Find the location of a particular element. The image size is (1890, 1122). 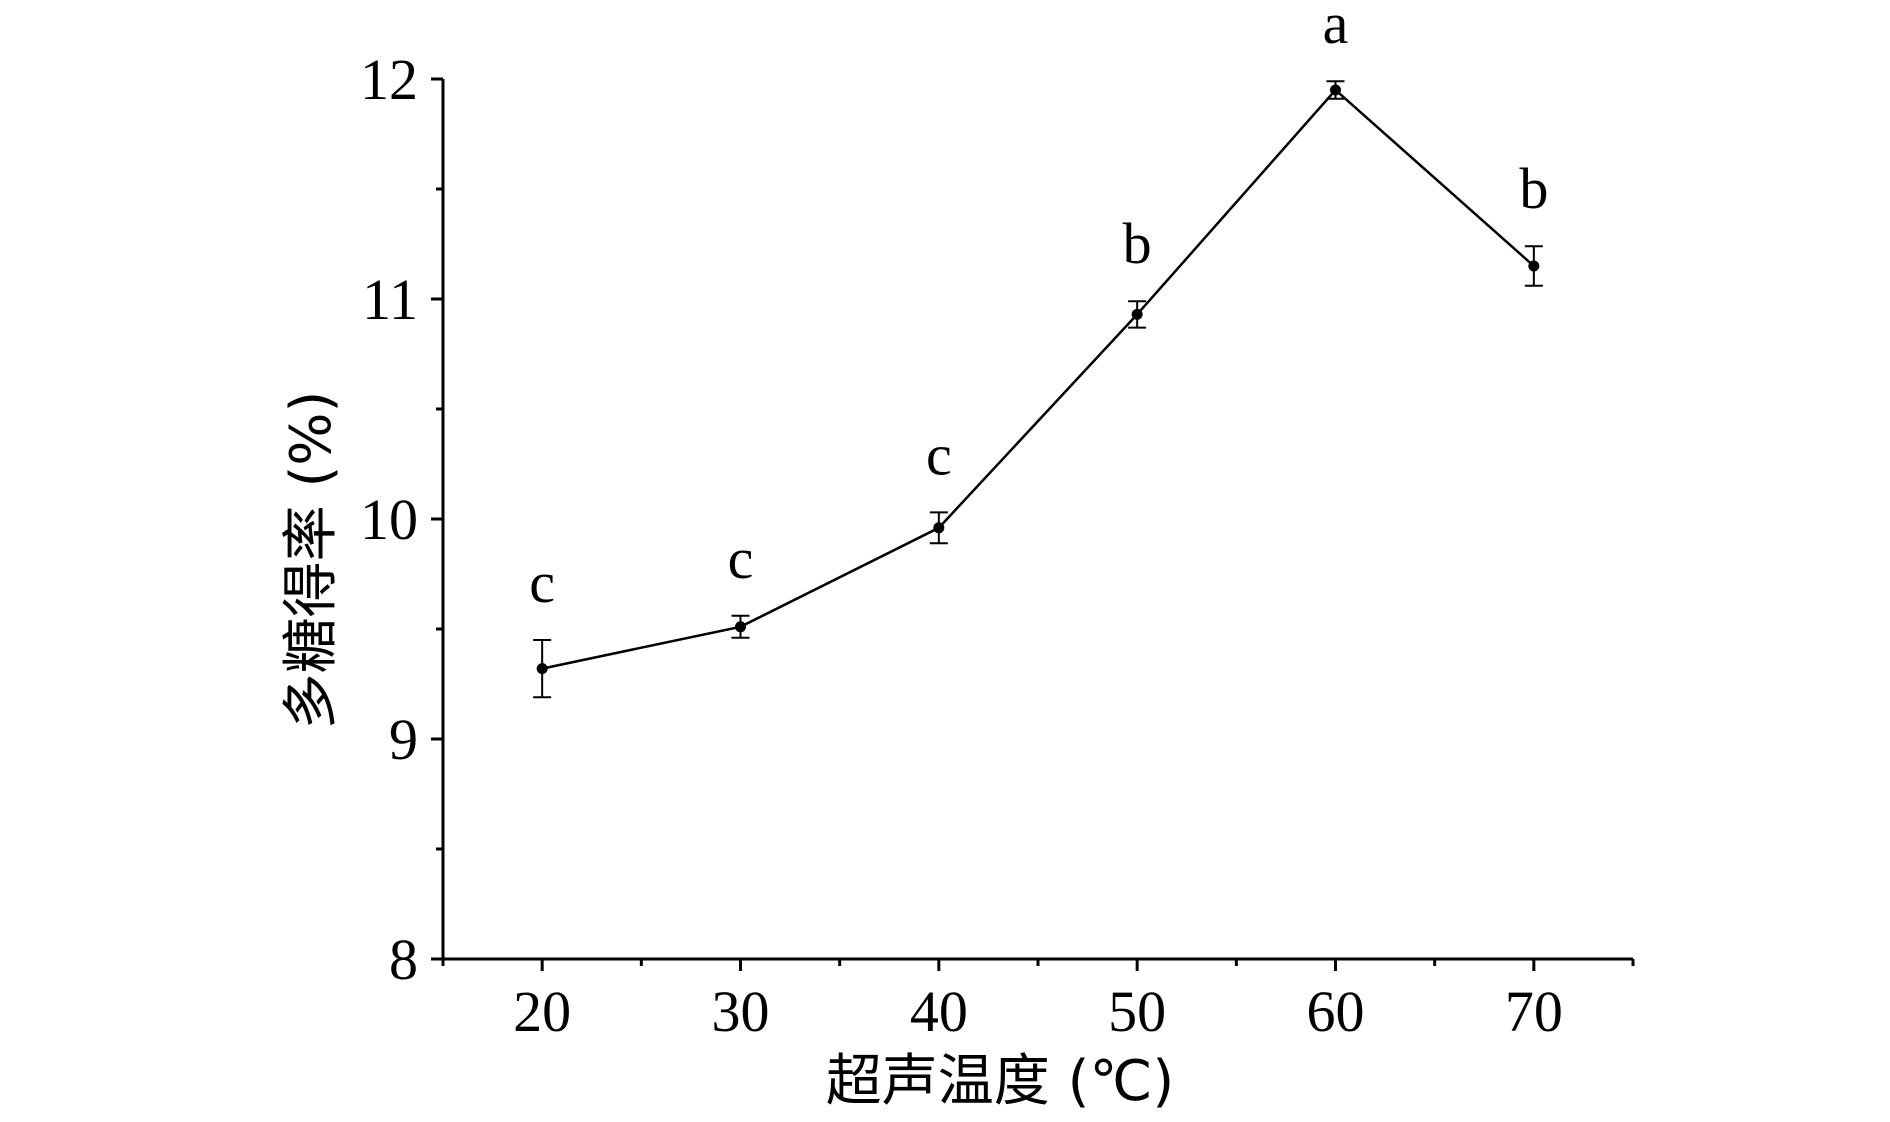

y-tick-label: 10 is located at coordinates (389, 519).